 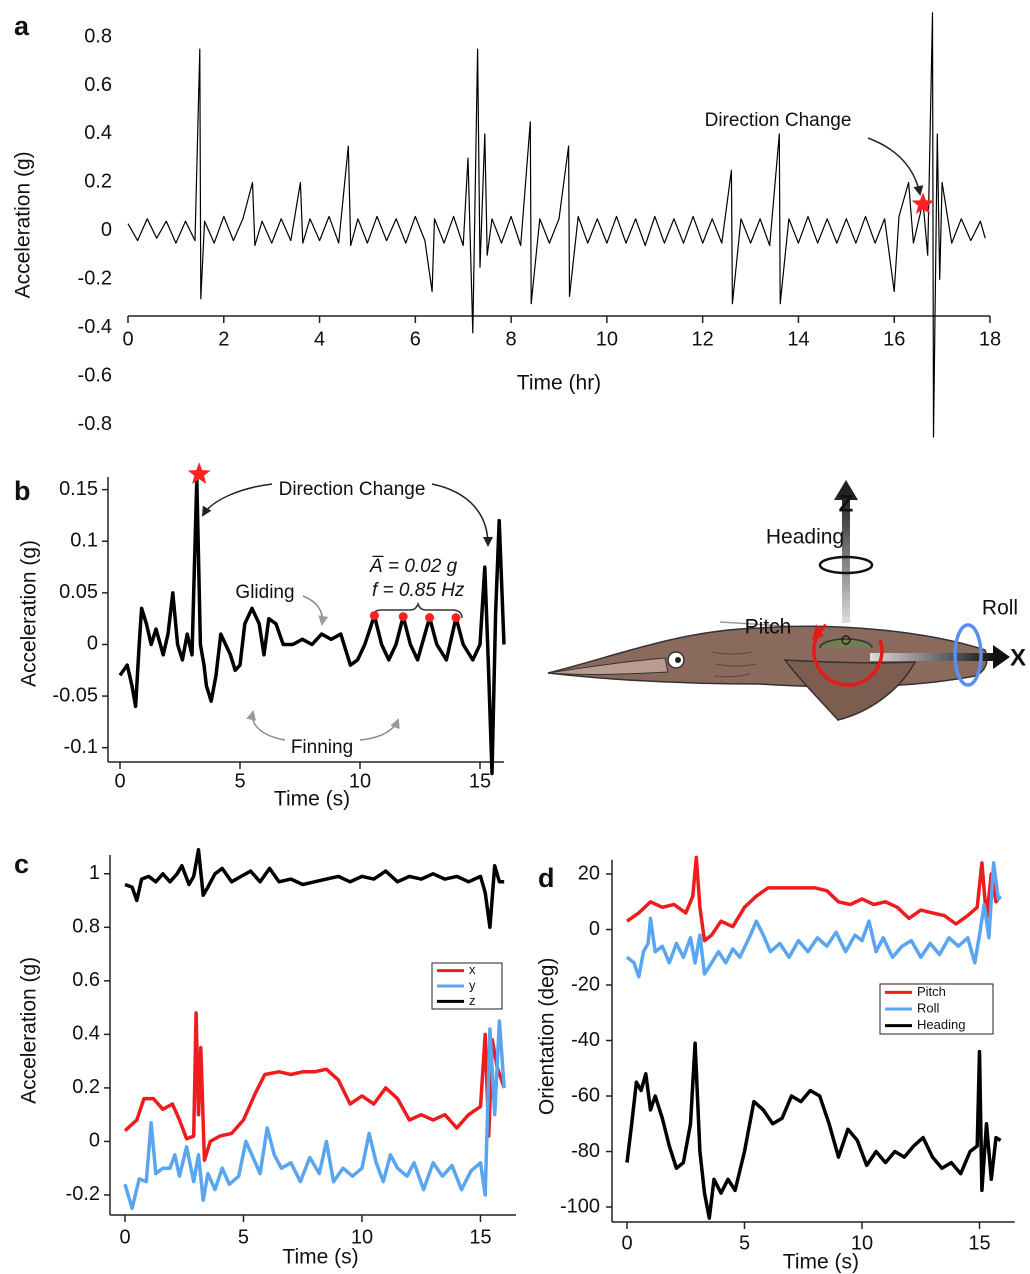 I want to click on pitch-arrow, so click(x=818, y=632).